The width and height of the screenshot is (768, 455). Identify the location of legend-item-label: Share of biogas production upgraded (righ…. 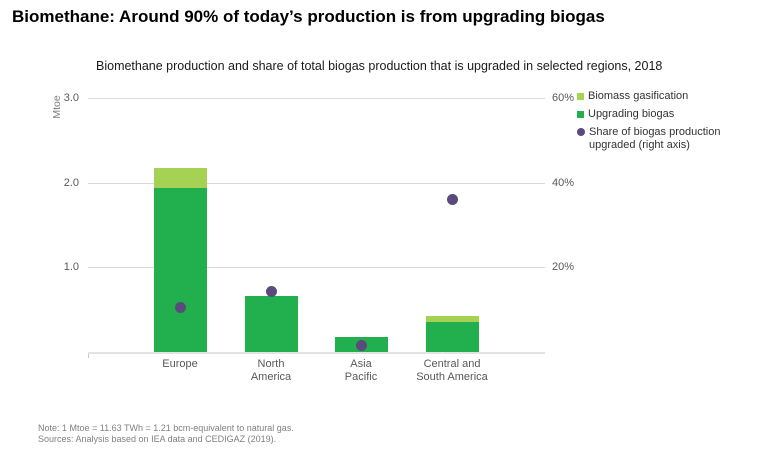
(654, 139).